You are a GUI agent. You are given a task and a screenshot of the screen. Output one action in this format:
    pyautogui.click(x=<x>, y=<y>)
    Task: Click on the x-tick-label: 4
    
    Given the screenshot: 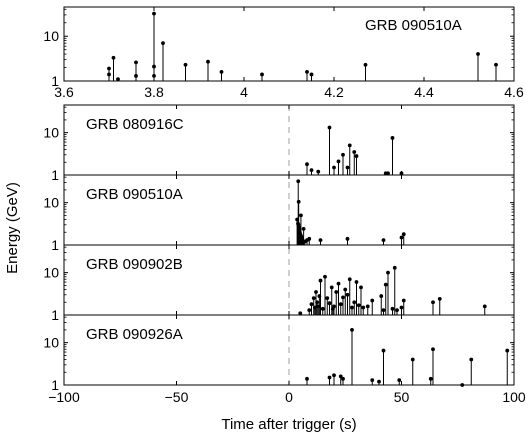 What is the action you would take?
    pyautogui.click(x=244, y=92)
    